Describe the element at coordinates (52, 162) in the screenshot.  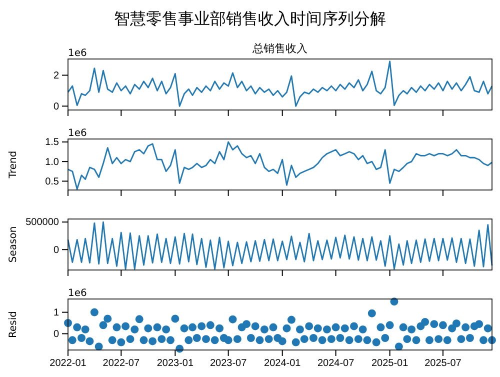
I see `y-tick-label: 1.0` at that location.